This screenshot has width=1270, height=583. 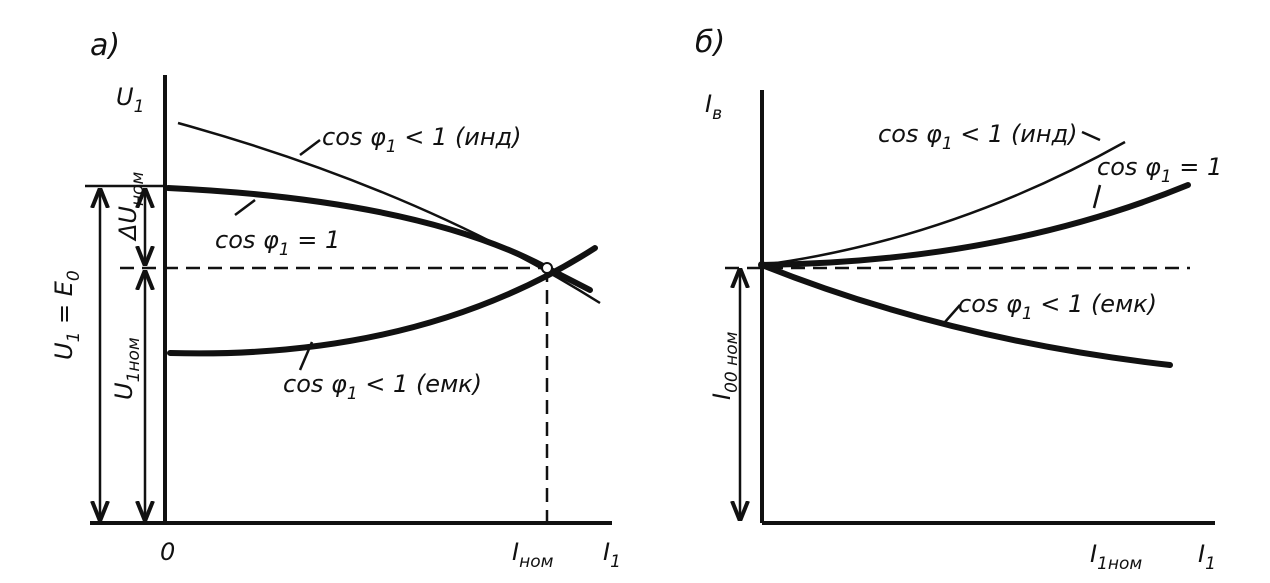 I want to click on label-part: 0, so click(x=167, y=552).